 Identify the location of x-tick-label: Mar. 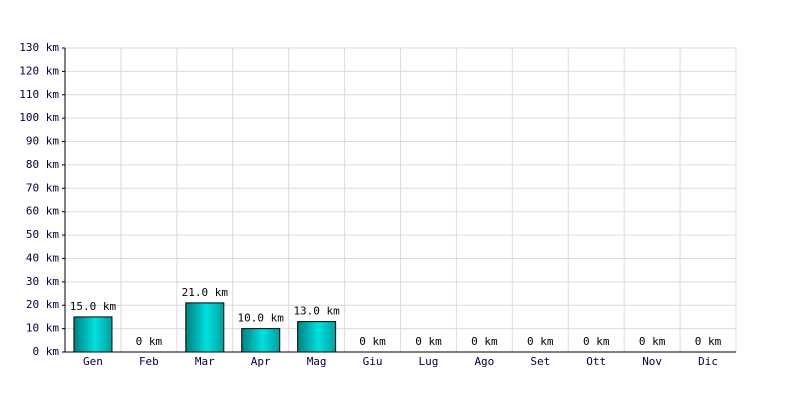
(205, 361).